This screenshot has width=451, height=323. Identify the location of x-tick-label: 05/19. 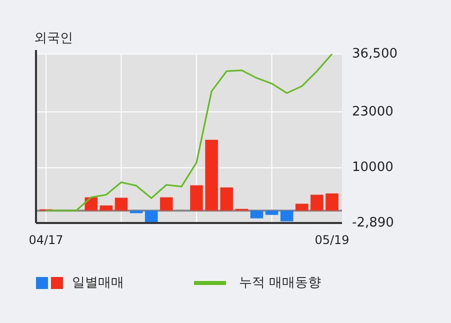
(332, 240).